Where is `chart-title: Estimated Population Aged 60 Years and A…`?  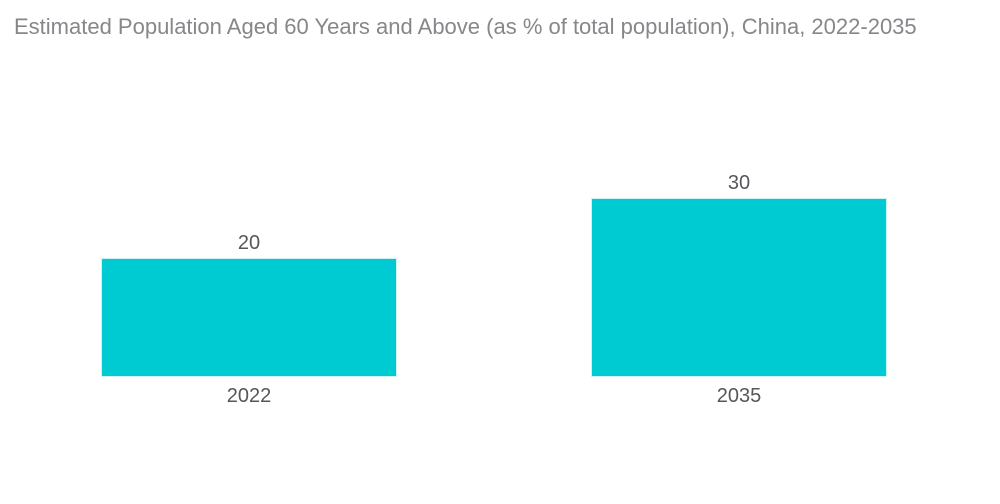
chart-title: Estimated Population Aged 60 Years and A… is located at coordinates (465, 26).